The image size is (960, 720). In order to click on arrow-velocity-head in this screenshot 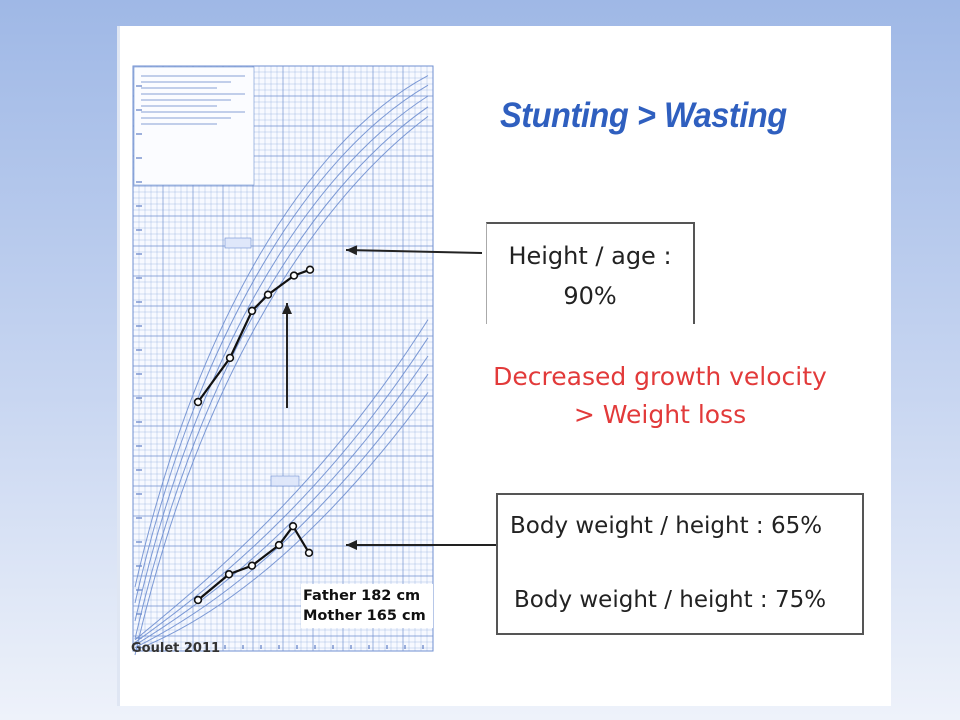, I will do `click(287, 308)`.